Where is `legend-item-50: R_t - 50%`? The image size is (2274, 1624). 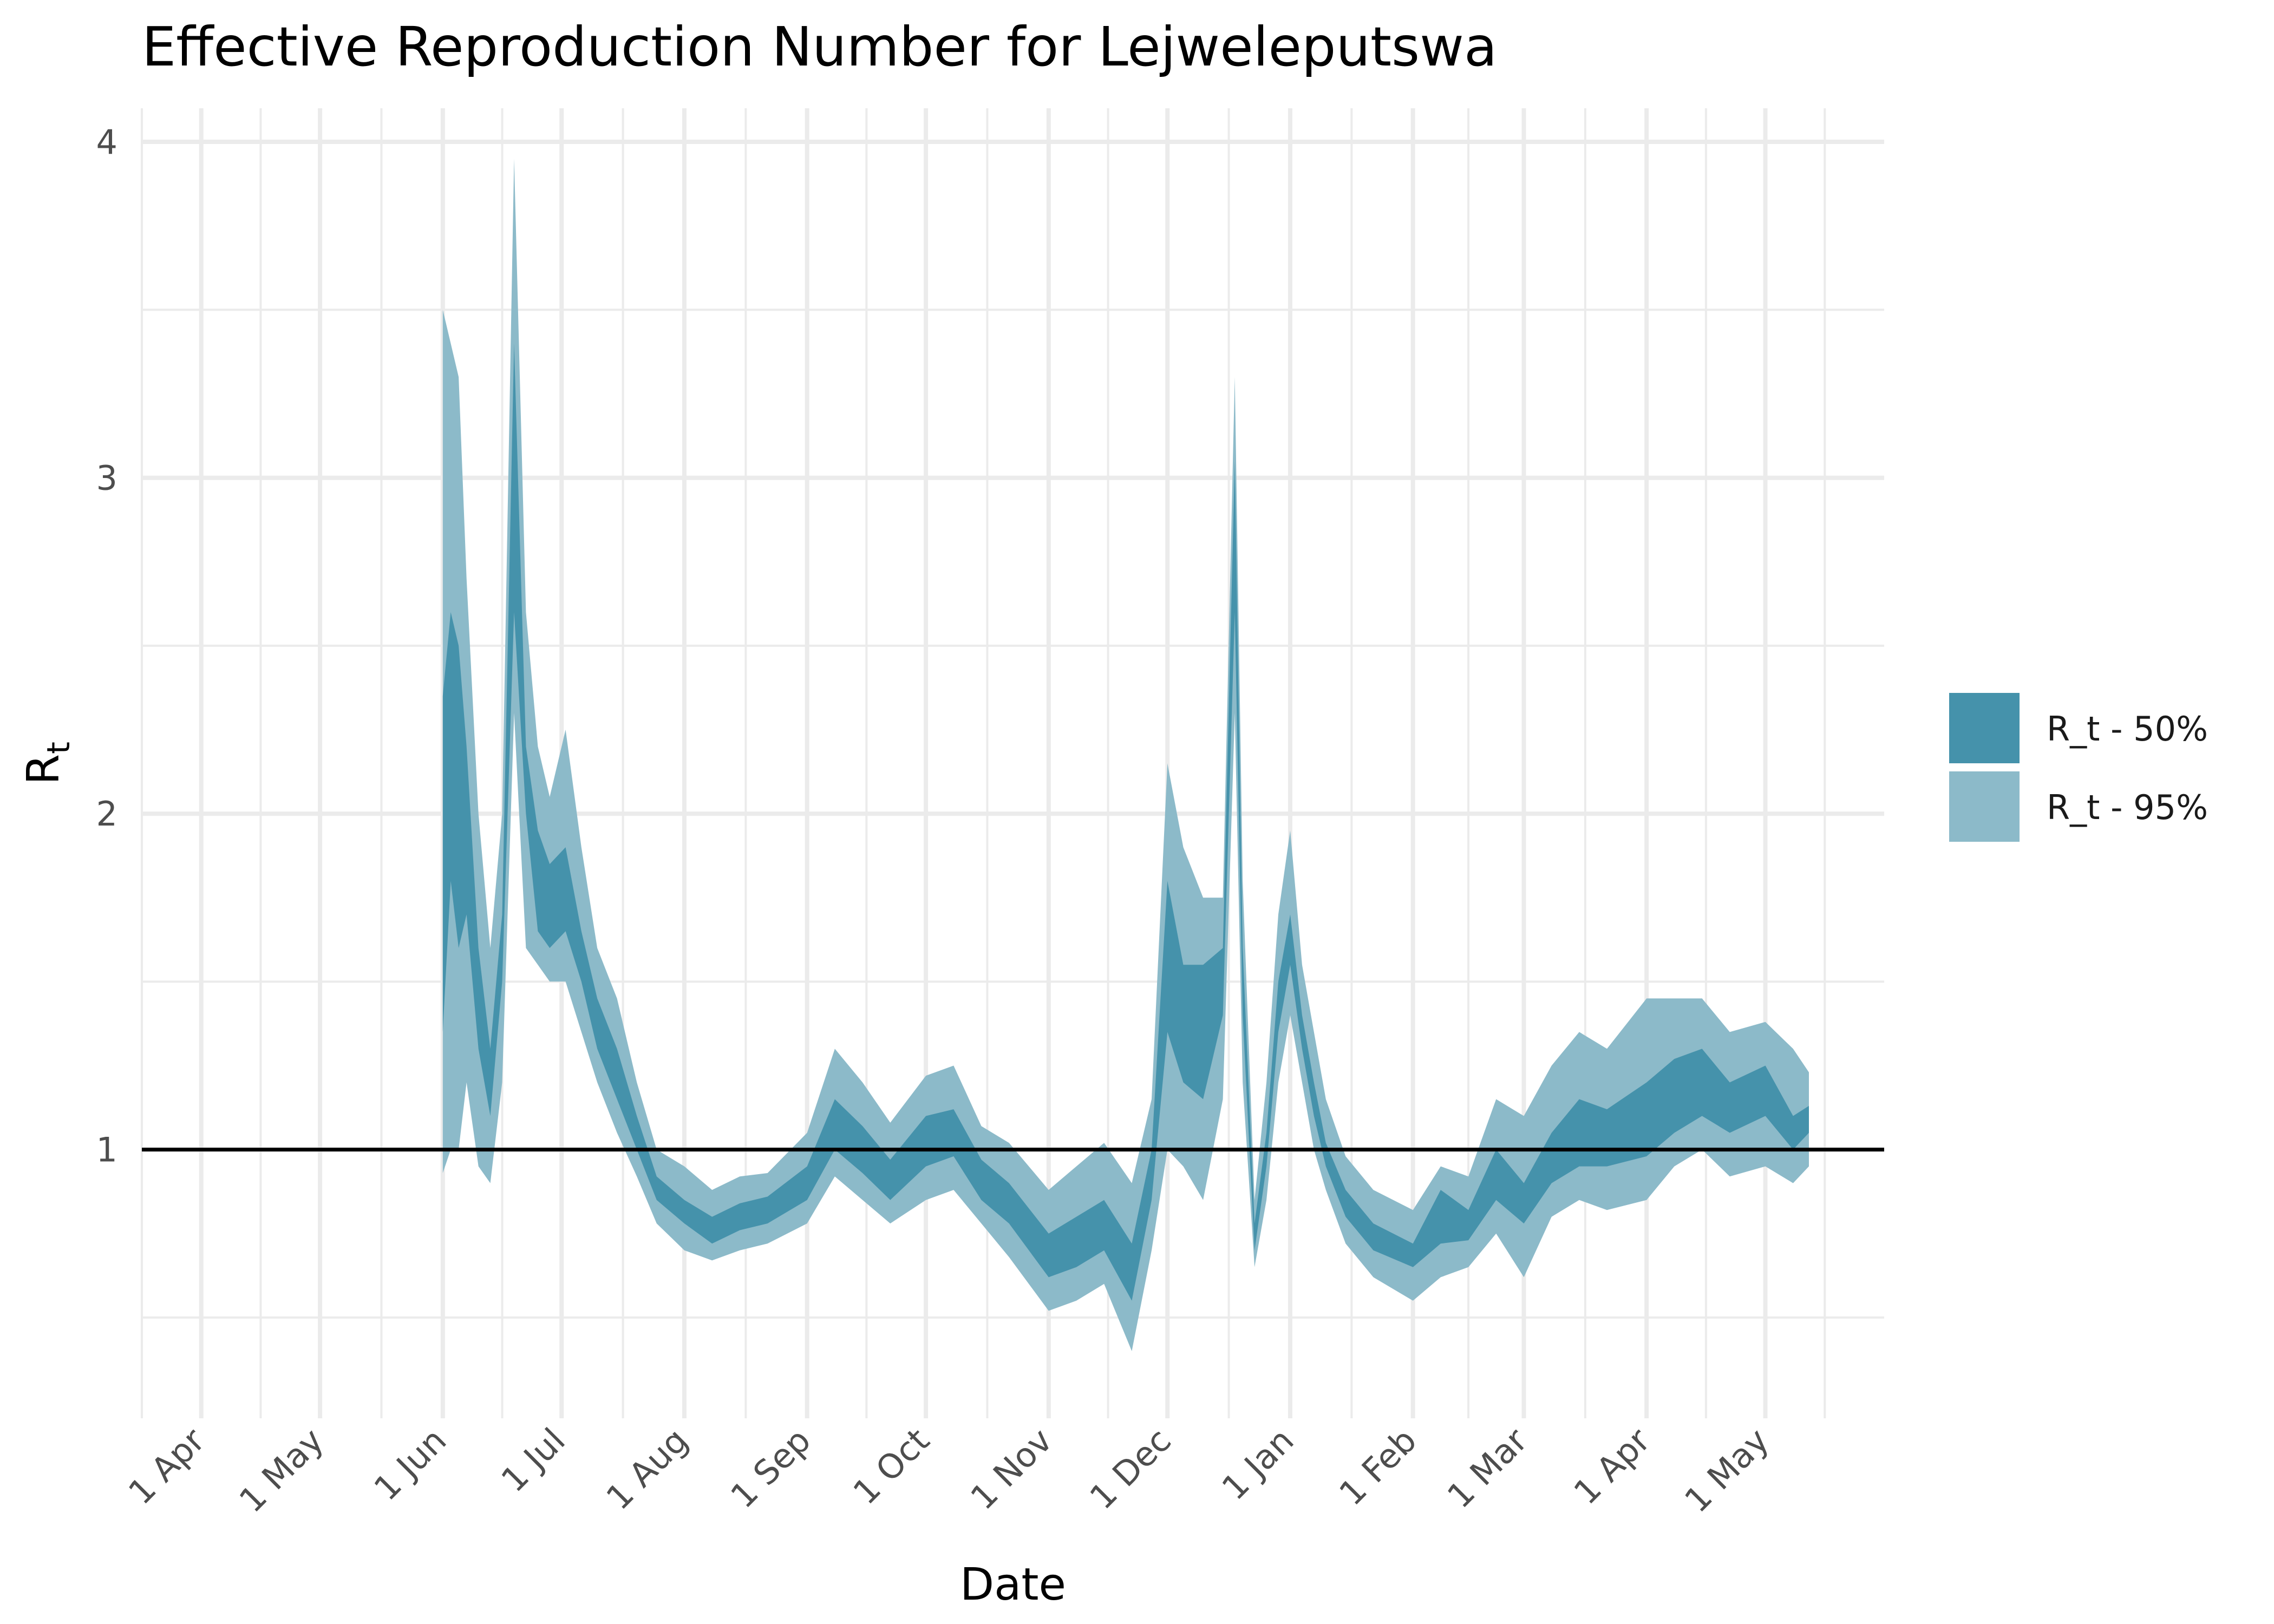
legend-item-50: R_t - 50% is located at coordinates (2111, 728).